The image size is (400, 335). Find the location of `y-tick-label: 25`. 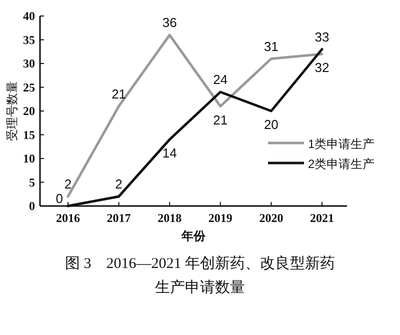

y-tick-label: 25 is located at coordinates (29, 87).